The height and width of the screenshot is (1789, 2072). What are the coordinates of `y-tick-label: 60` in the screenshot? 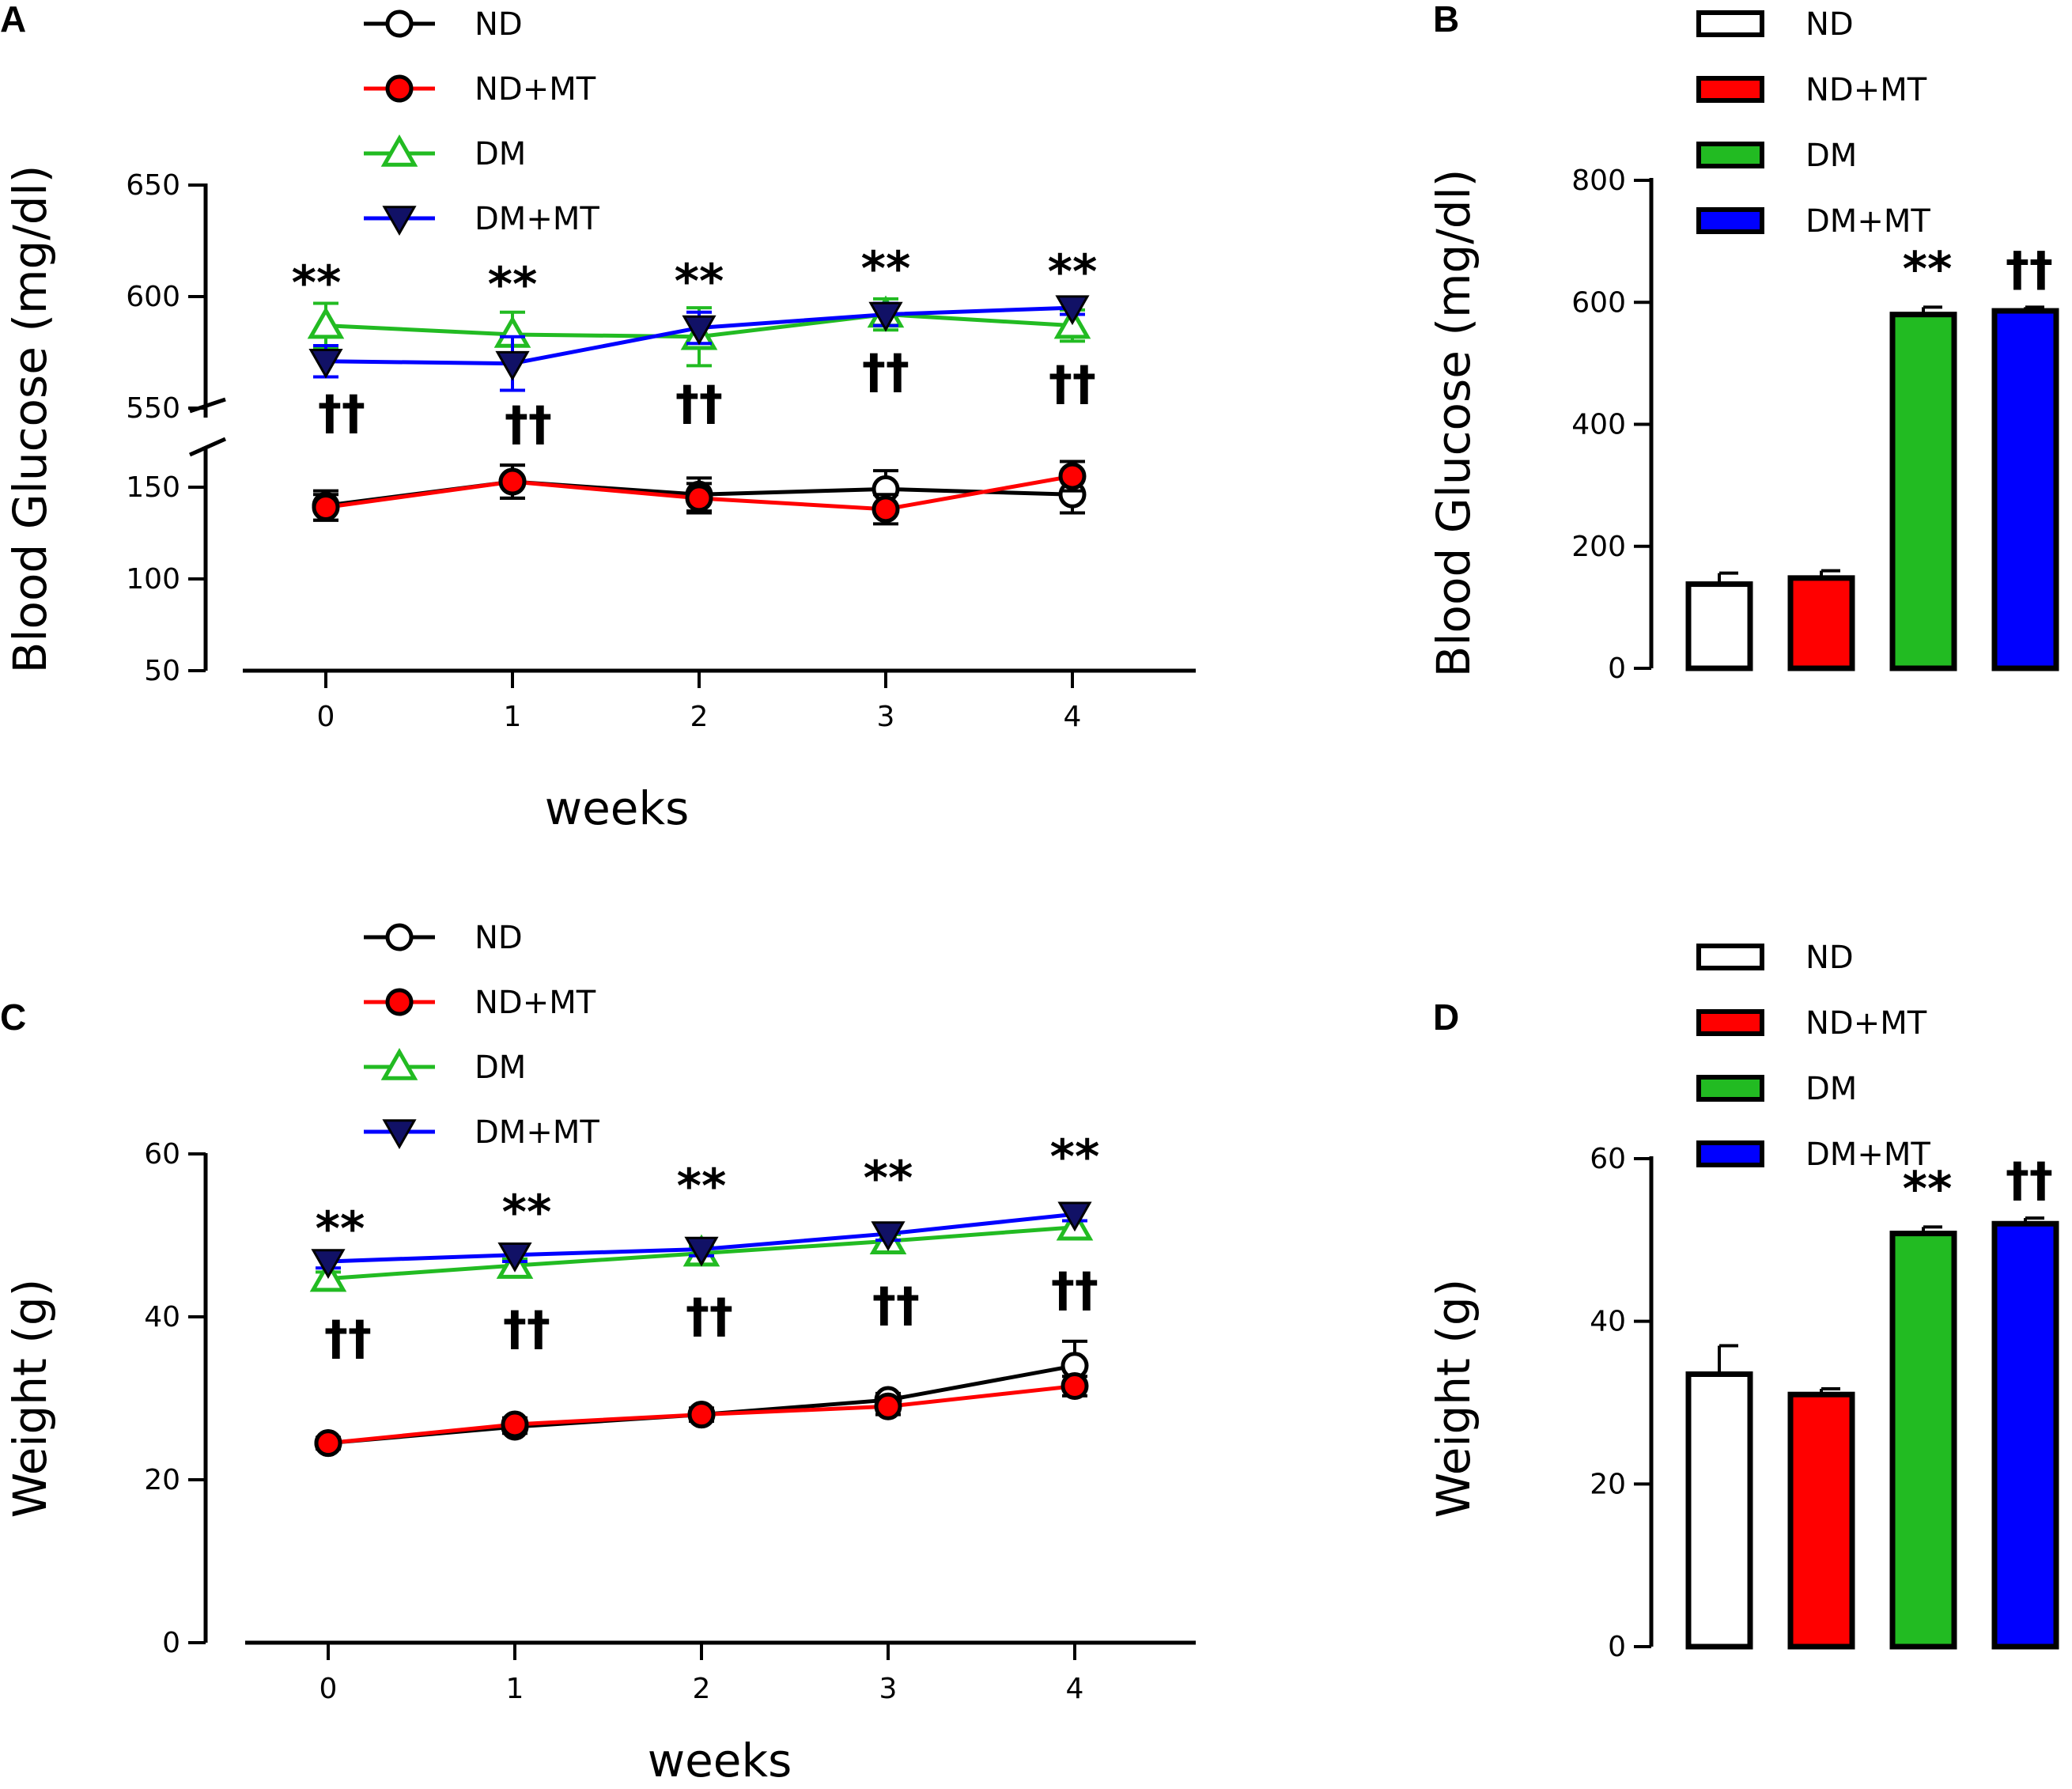 It's located at (1608, 1159).